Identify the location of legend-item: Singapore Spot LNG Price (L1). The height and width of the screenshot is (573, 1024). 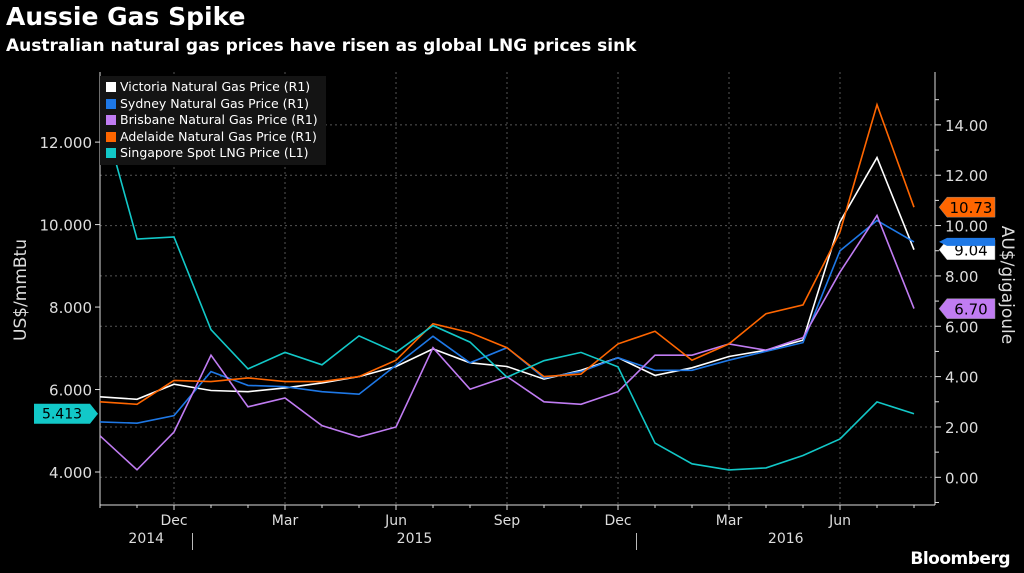
(212, 153).